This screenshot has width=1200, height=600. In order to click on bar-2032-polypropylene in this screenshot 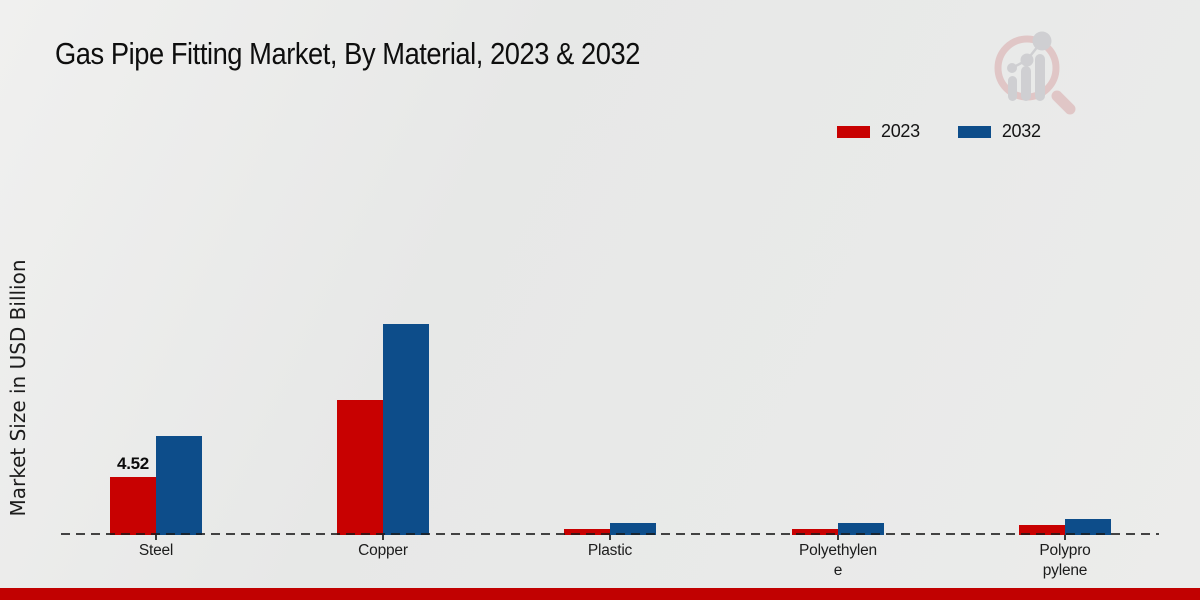, I will do `click(1088, 527)`.